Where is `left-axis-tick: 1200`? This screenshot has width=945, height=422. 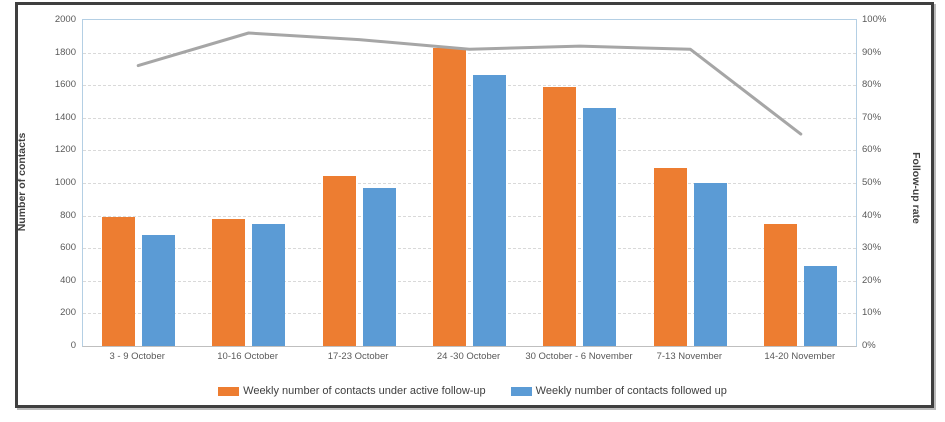
left-axis-tick: 1200 is located at coordinates (65, 150).